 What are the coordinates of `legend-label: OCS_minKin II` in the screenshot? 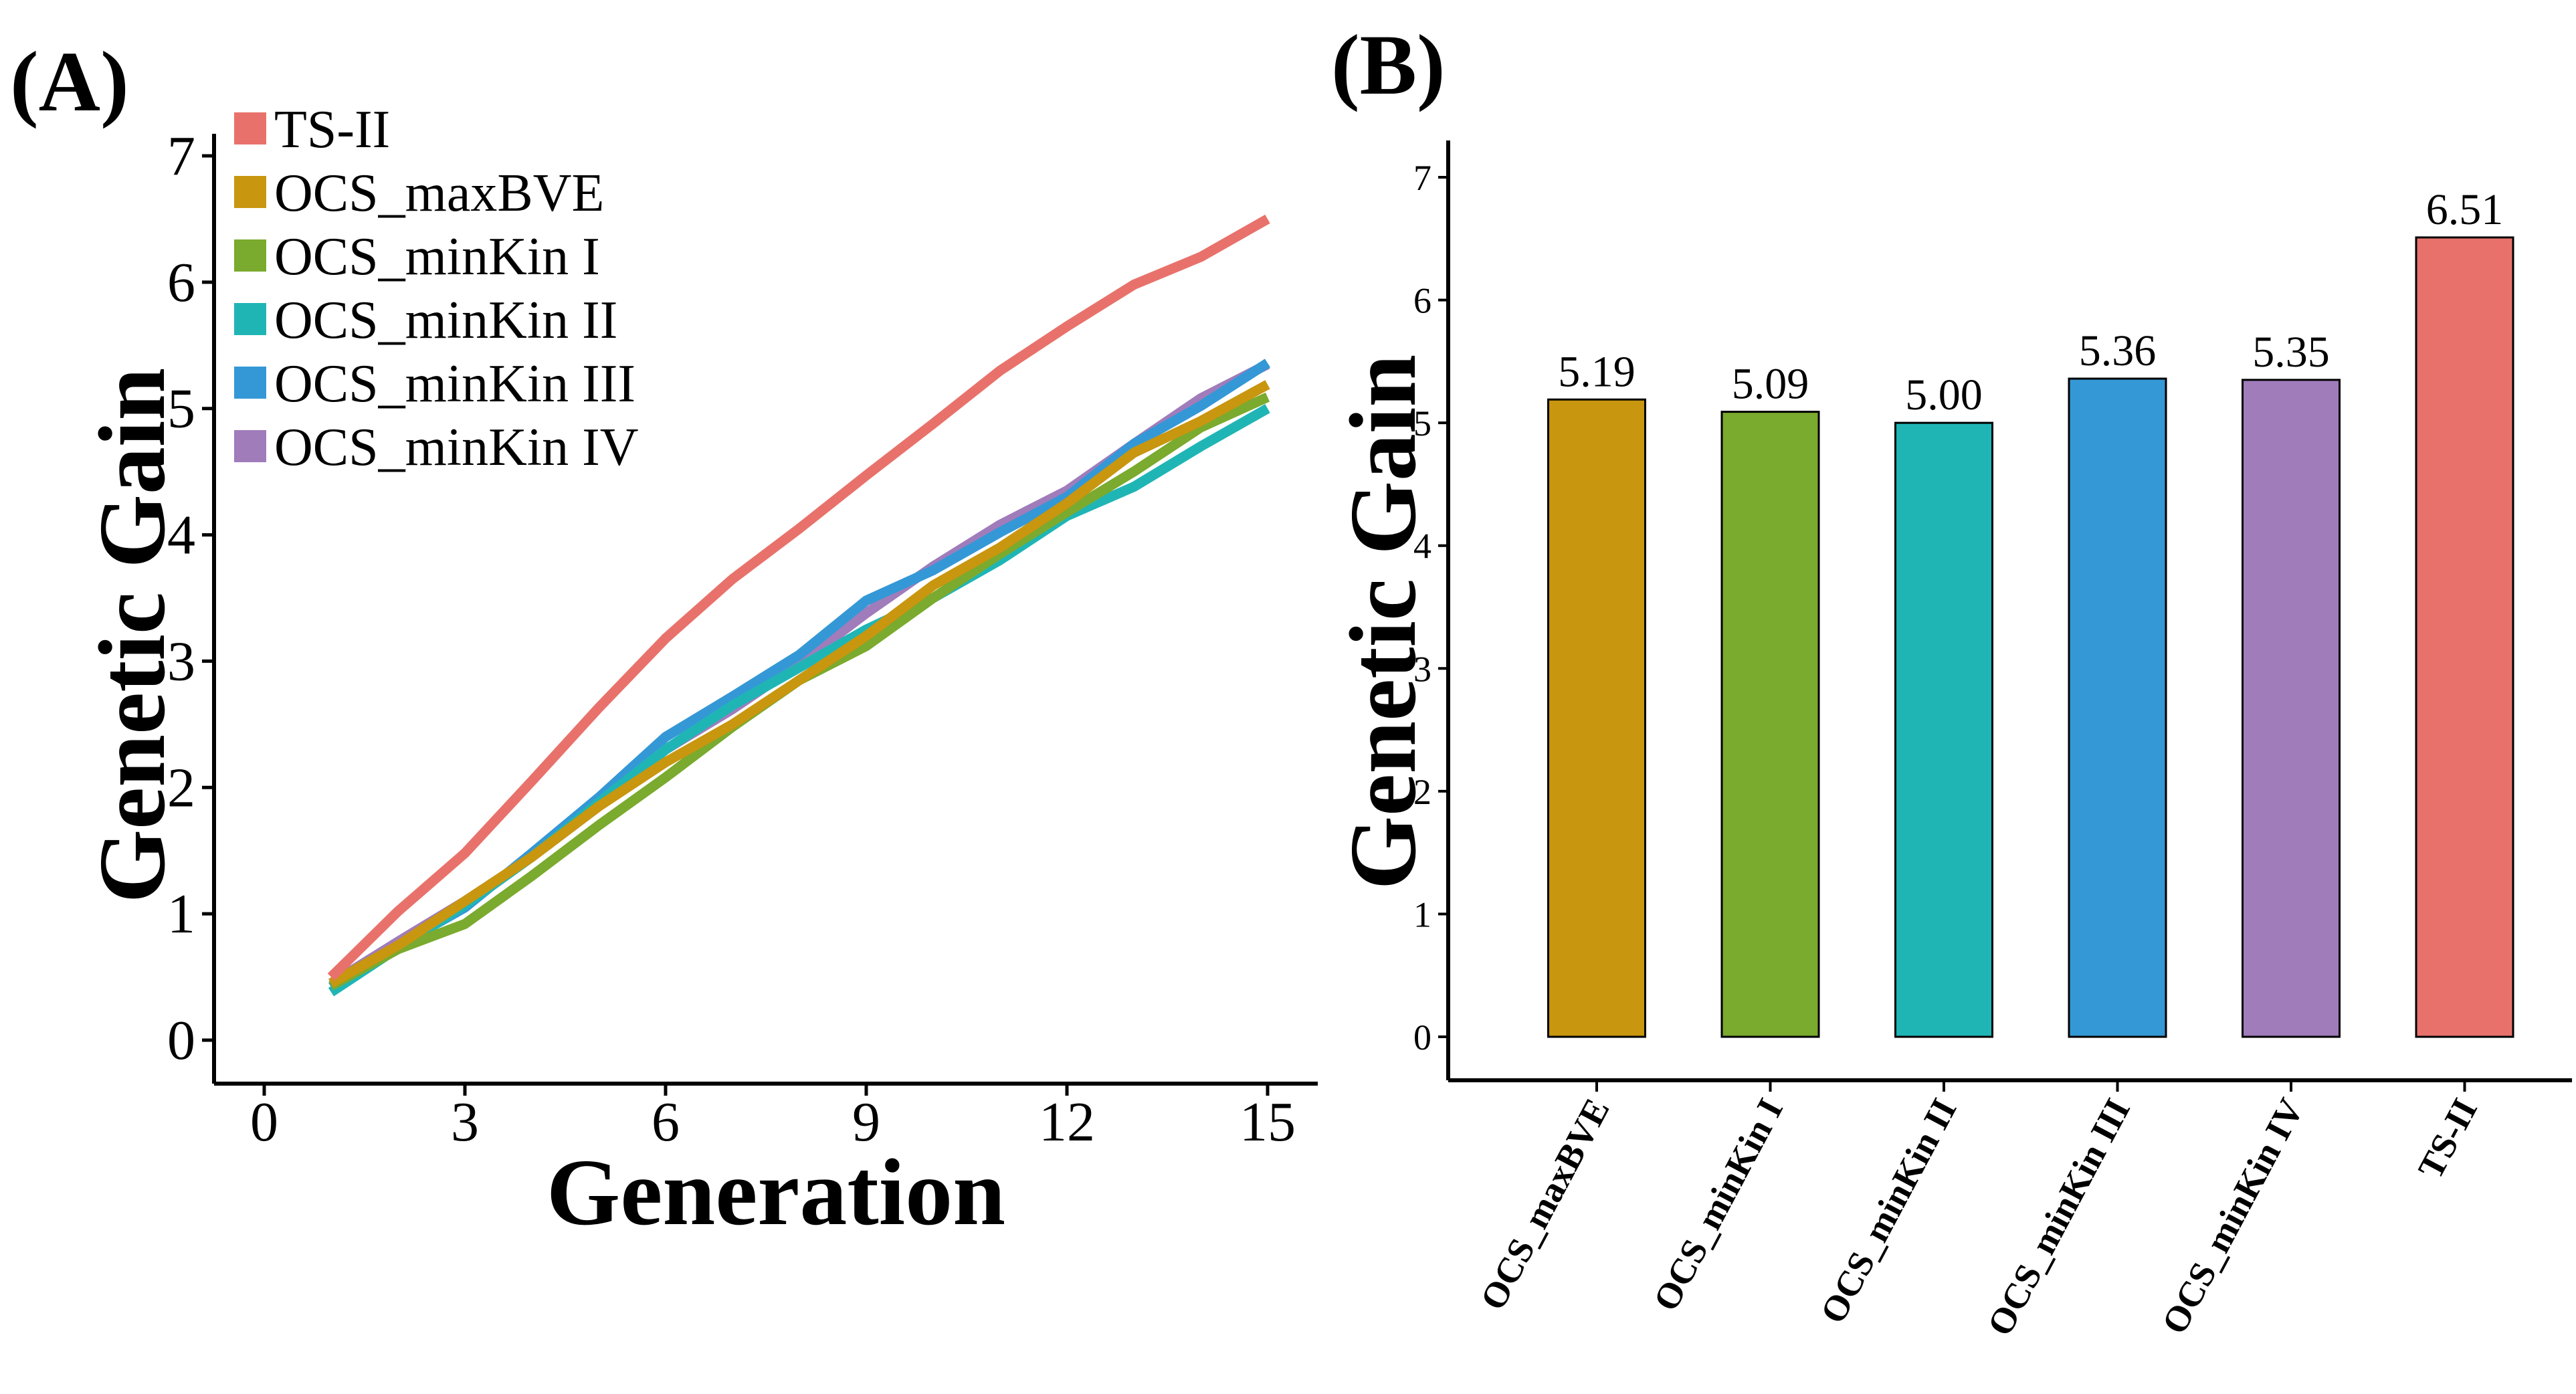 It's located at (445, 320).